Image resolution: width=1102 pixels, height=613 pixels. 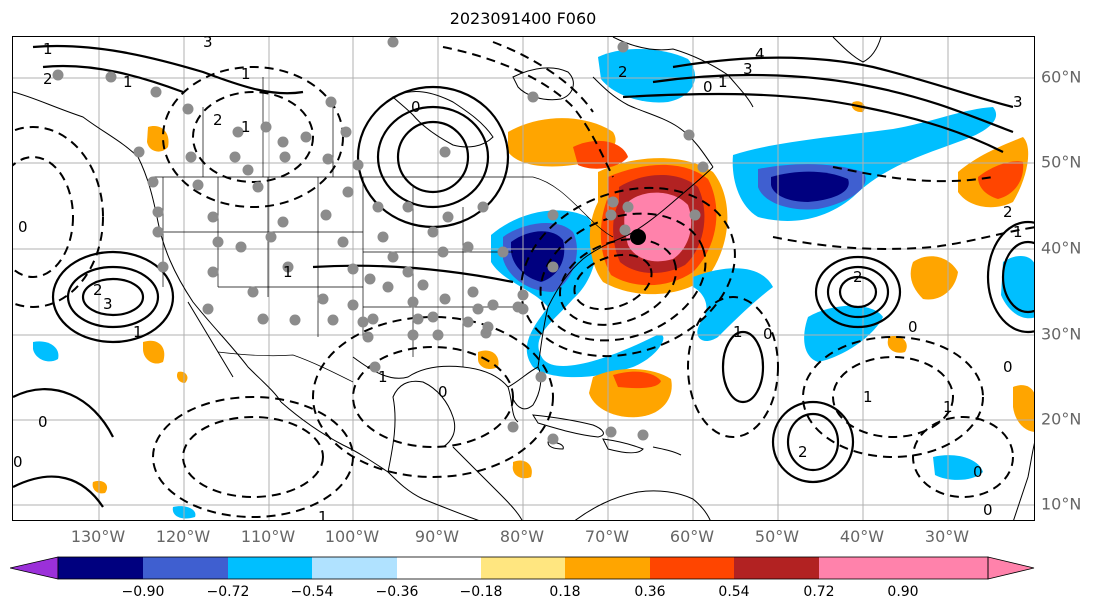 I want to click on colorbar-tick: 0.36, so click(x=650, y=592).